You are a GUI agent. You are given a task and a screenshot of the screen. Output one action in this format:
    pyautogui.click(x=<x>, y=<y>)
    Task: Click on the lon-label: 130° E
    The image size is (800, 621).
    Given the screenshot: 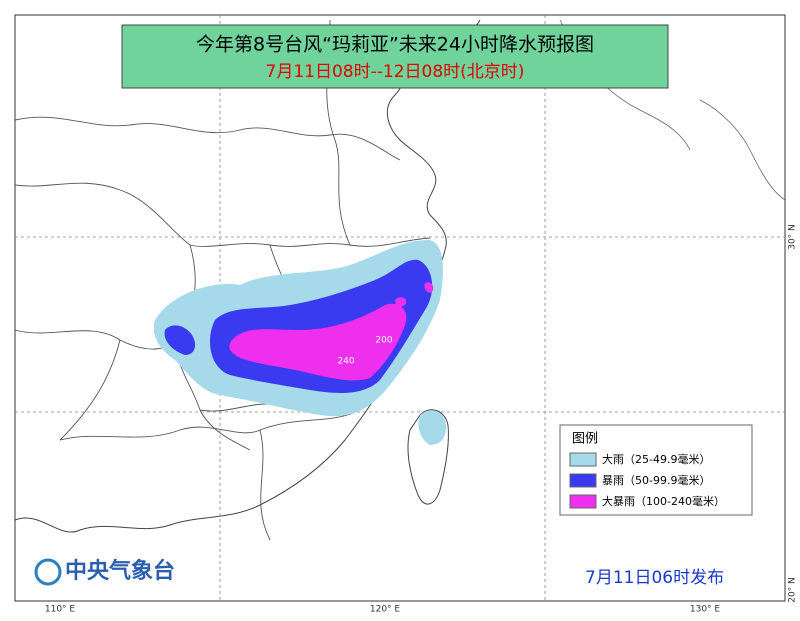 What is the action you would take?
    pyautogui.click(x=705, y=610)
    